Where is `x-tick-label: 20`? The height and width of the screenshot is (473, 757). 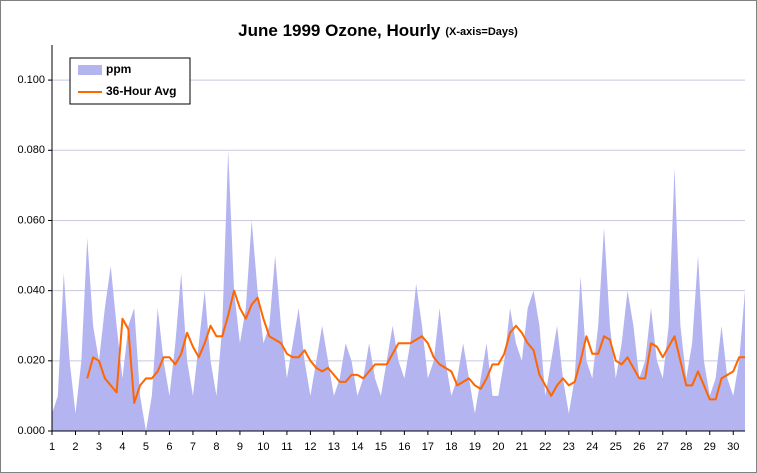 x-tick-label: 20 is located at coordinates (498, 447).